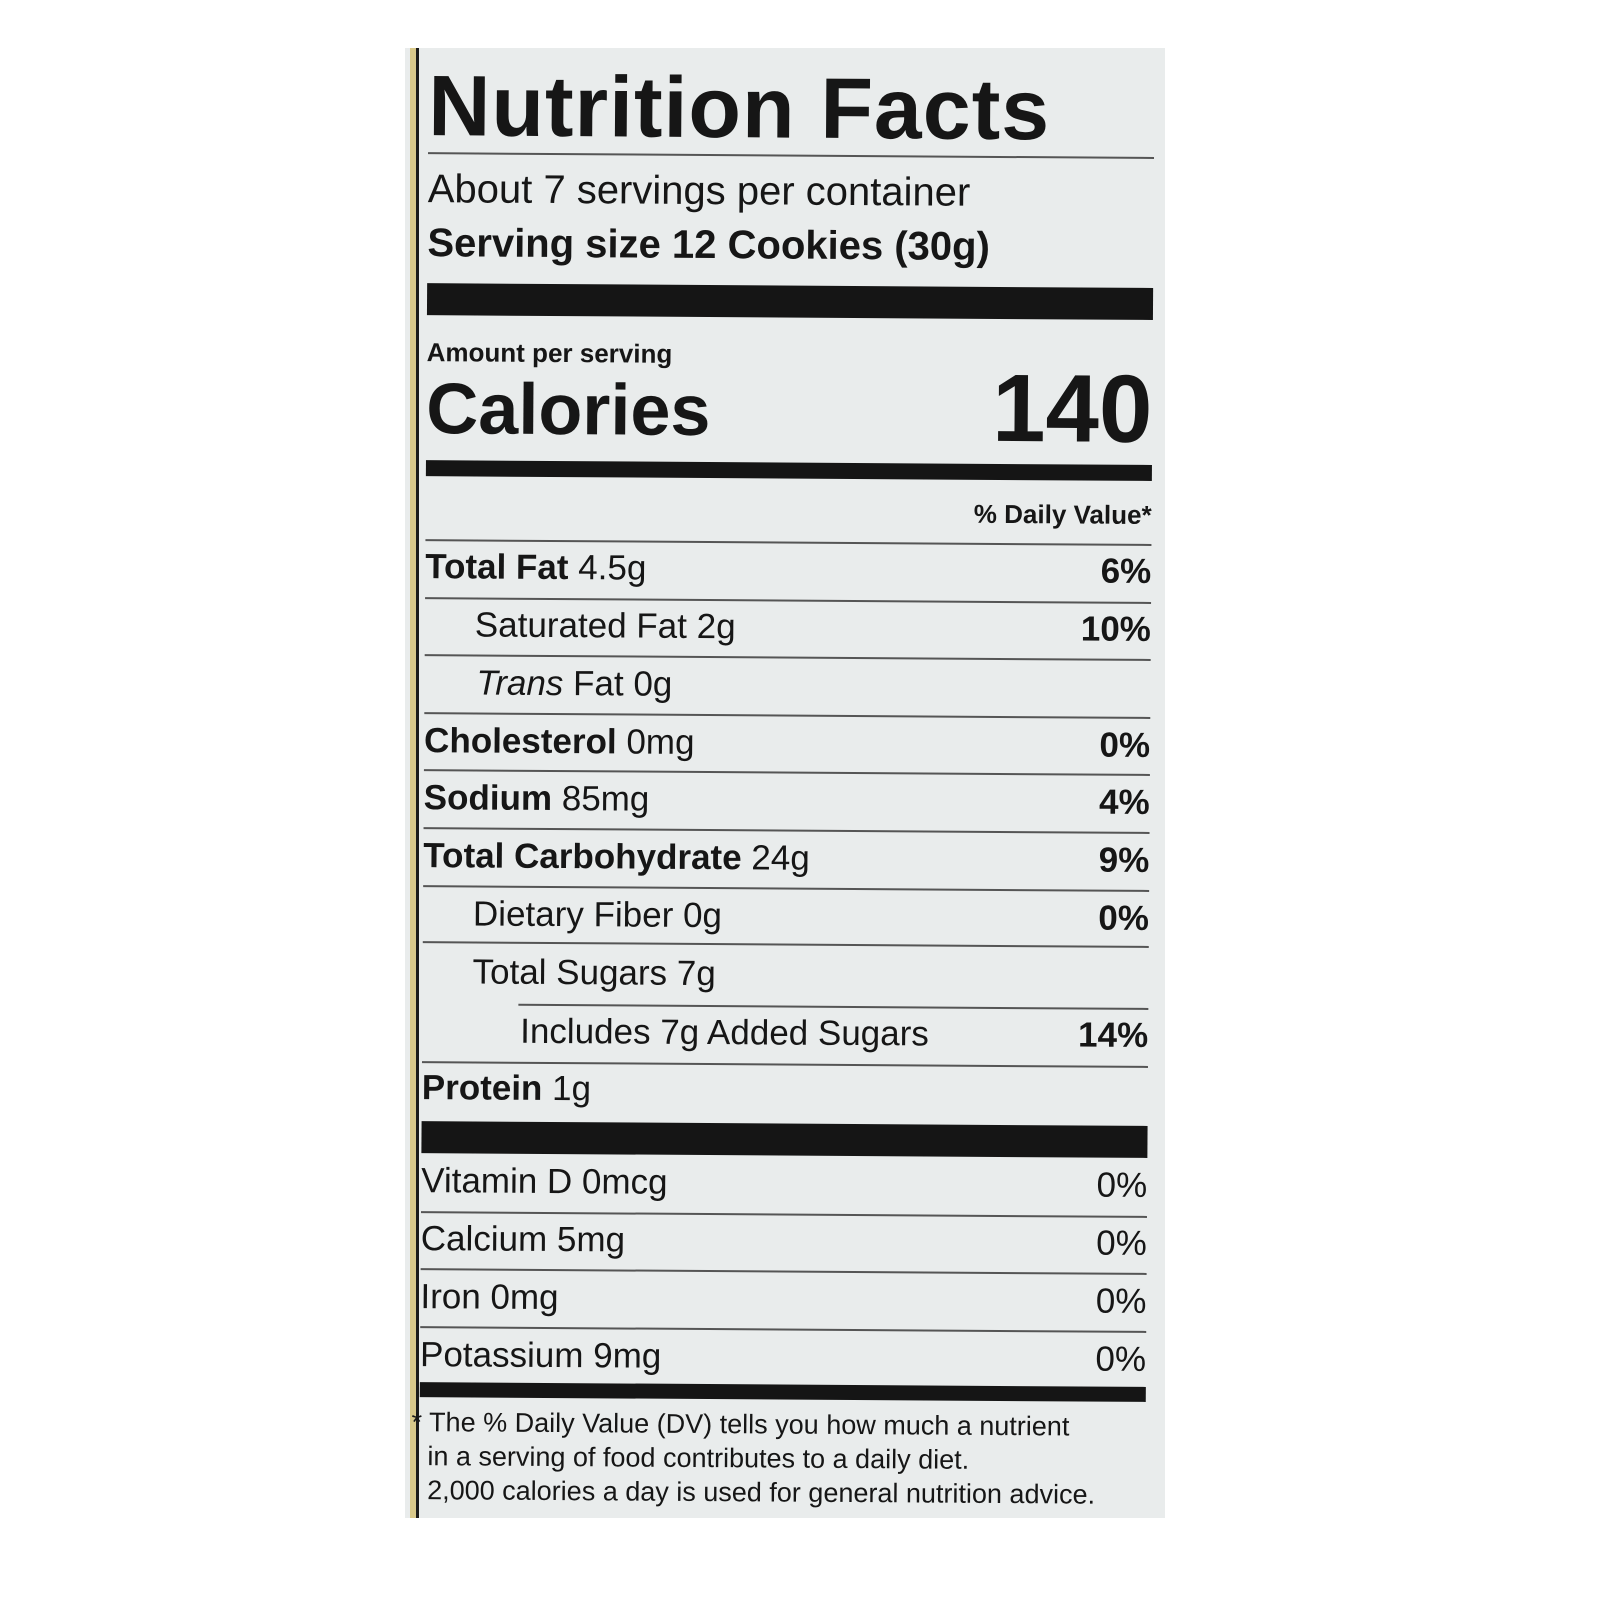 The width and height of the screenshot is (1600, 1602). Describe the element at coordinates (780, 858) in the screenshot. I see `nutrient-amount: 24g` at that location.